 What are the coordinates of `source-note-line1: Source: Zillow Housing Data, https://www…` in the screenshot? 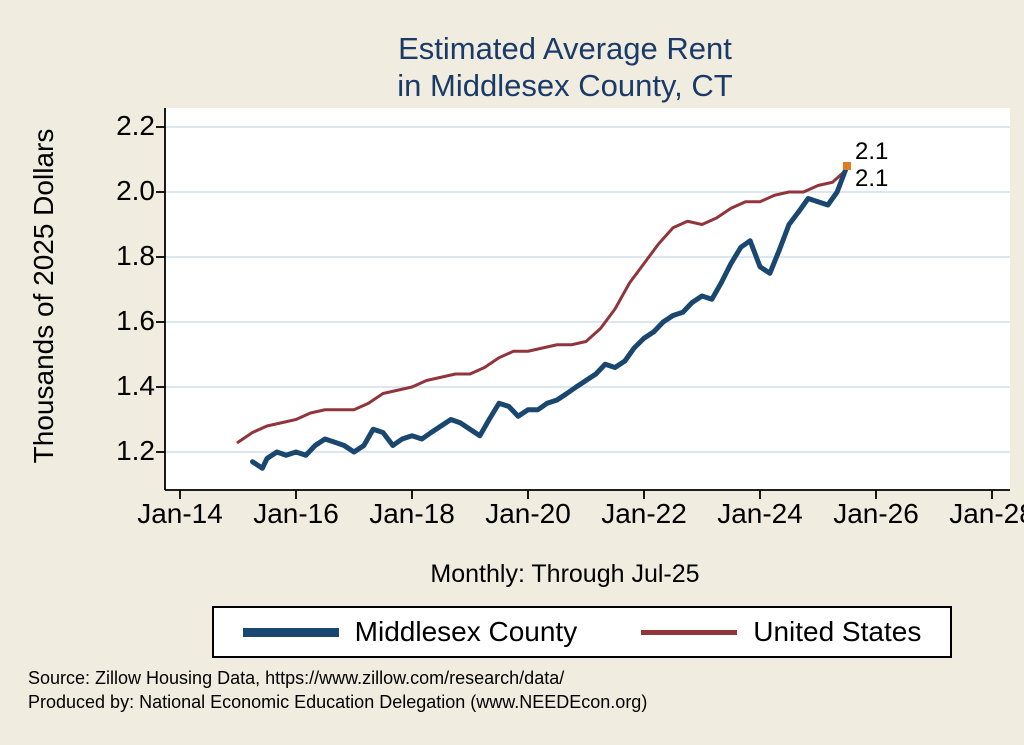 It's located at (296, 678).